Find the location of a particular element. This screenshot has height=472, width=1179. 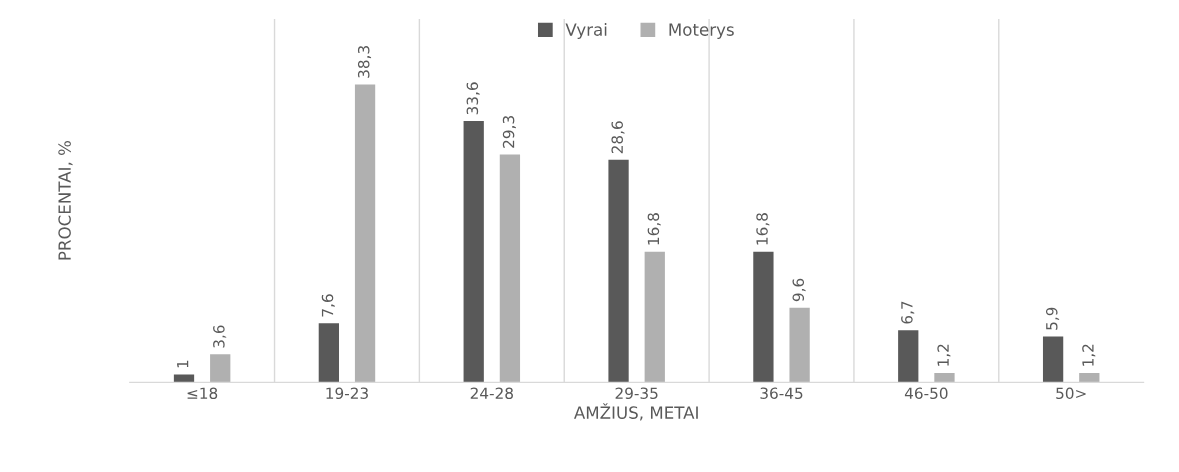

legend-label: Vyrai is located at coordinates (586, 31).